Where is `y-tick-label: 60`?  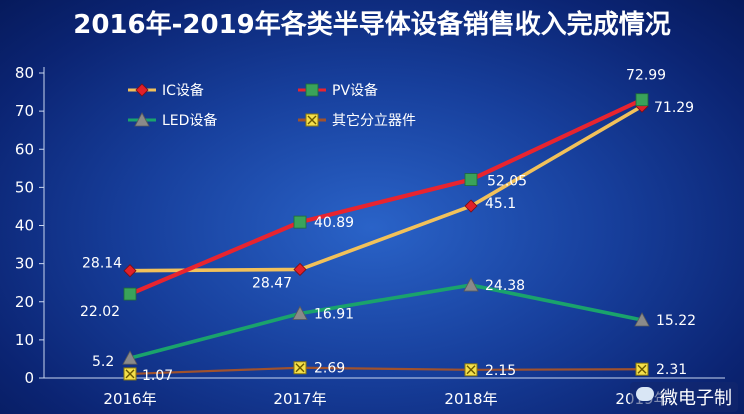
y-tick-label: 60 is located at coordinates (24, 149).